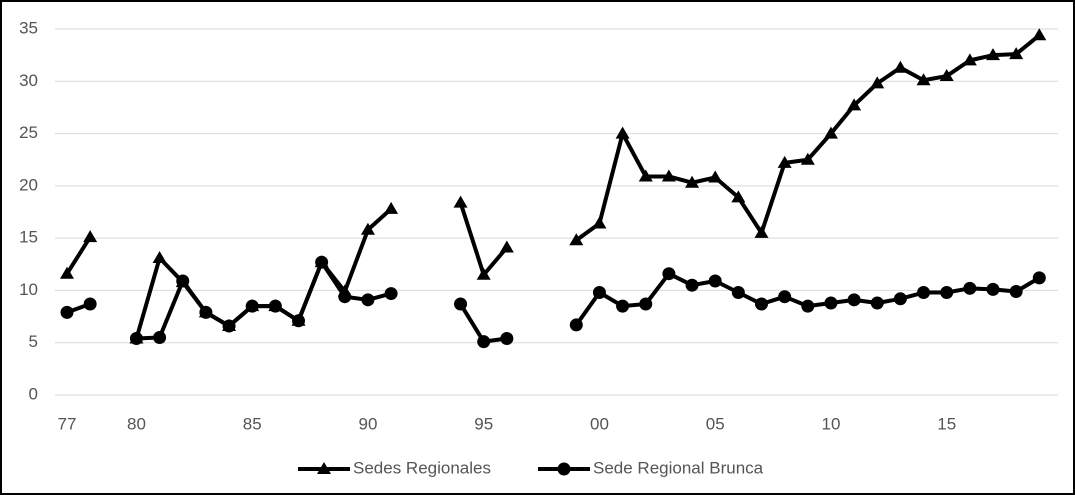 This screenshot has height=495, width=1075. What do you see at coordinates (678, 467) in the screenshot?
I see `legend-label: Sede Regional Brunca` at bounding box center [678, 467].